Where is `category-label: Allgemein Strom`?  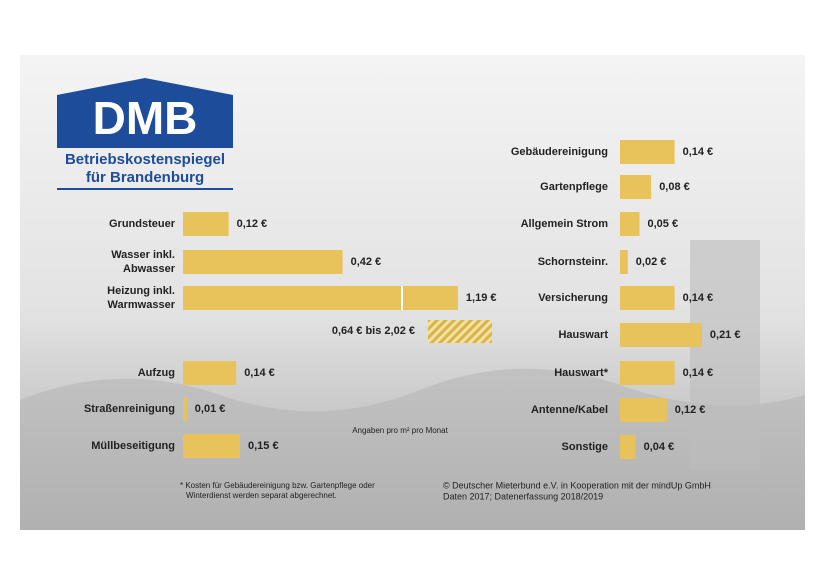
category-label: Allgemein Strom is located at coordinates (565, 224).